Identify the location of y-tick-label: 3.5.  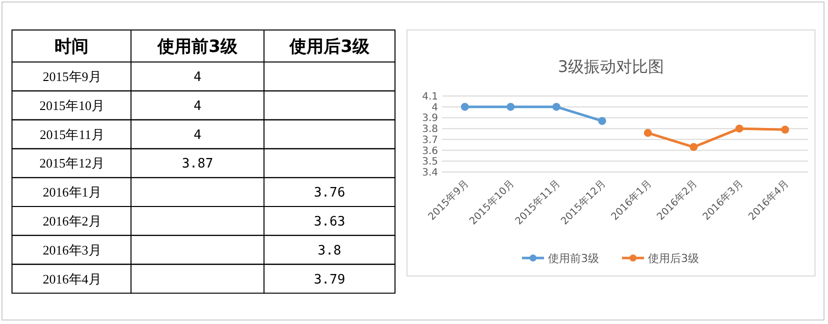
(430, 162).